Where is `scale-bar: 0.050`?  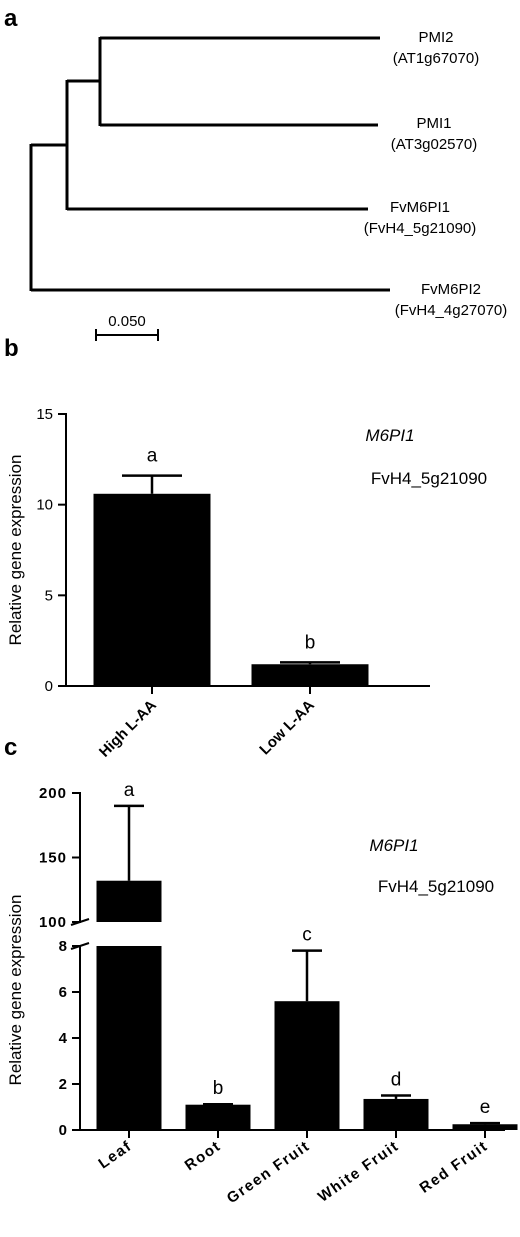
scale-bar: 0.050 is located at coordinates (127, 327).